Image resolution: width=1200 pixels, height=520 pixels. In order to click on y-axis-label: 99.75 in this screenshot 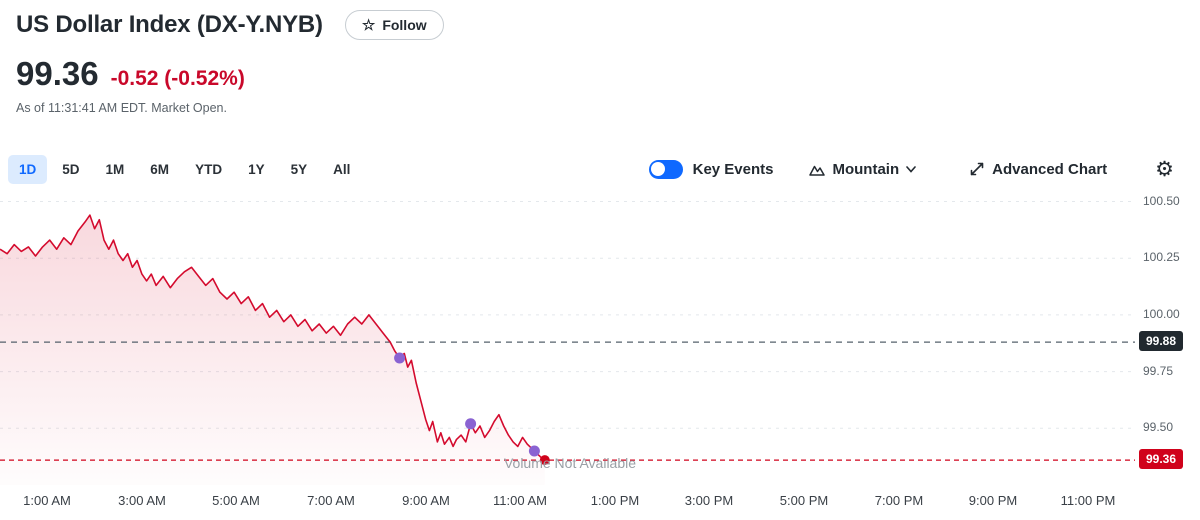, I will do `click(1158, 371)`.